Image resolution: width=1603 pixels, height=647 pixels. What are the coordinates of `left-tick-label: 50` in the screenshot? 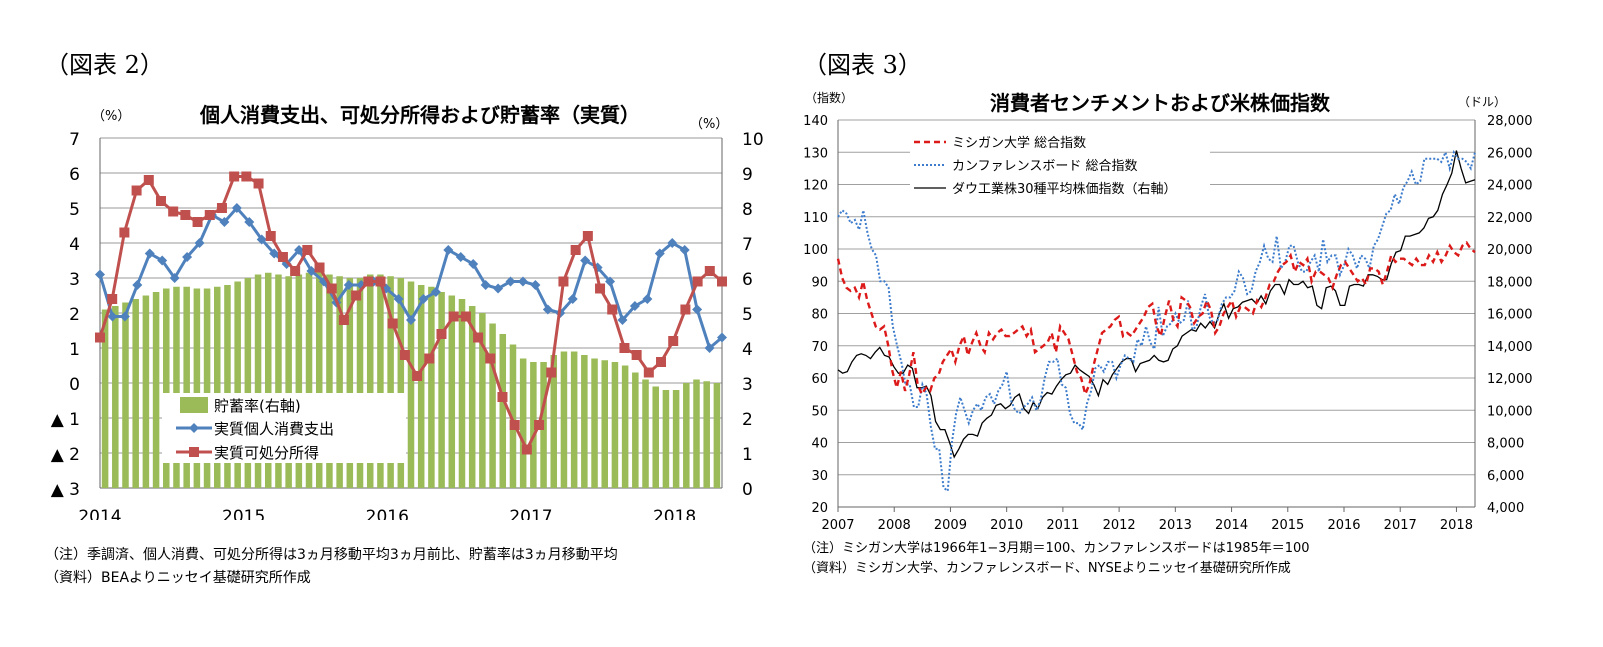 It's located at (819, 411).